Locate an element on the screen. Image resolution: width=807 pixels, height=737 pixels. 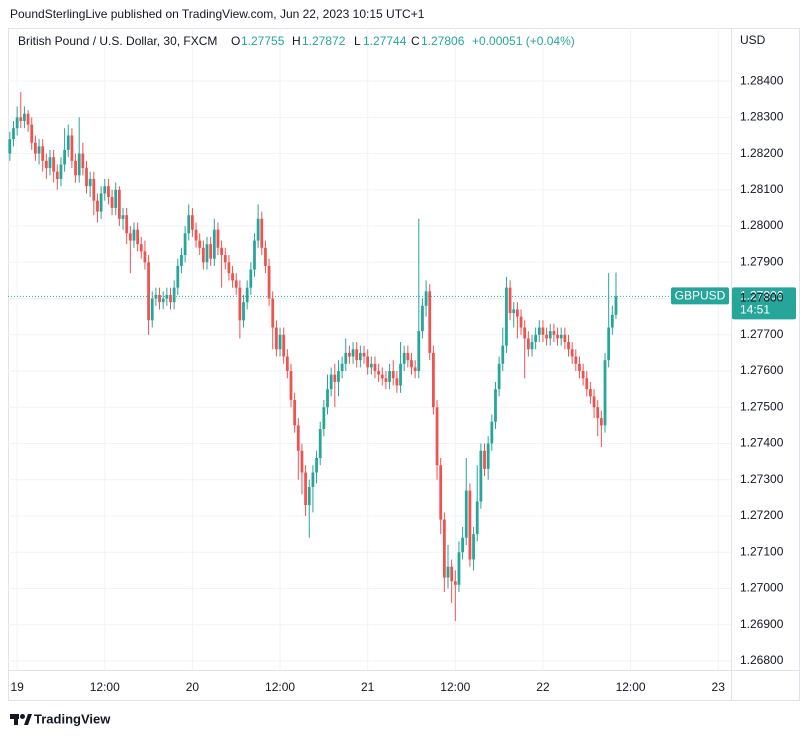
legend-close-label: C is located at coordinates (415, 41).